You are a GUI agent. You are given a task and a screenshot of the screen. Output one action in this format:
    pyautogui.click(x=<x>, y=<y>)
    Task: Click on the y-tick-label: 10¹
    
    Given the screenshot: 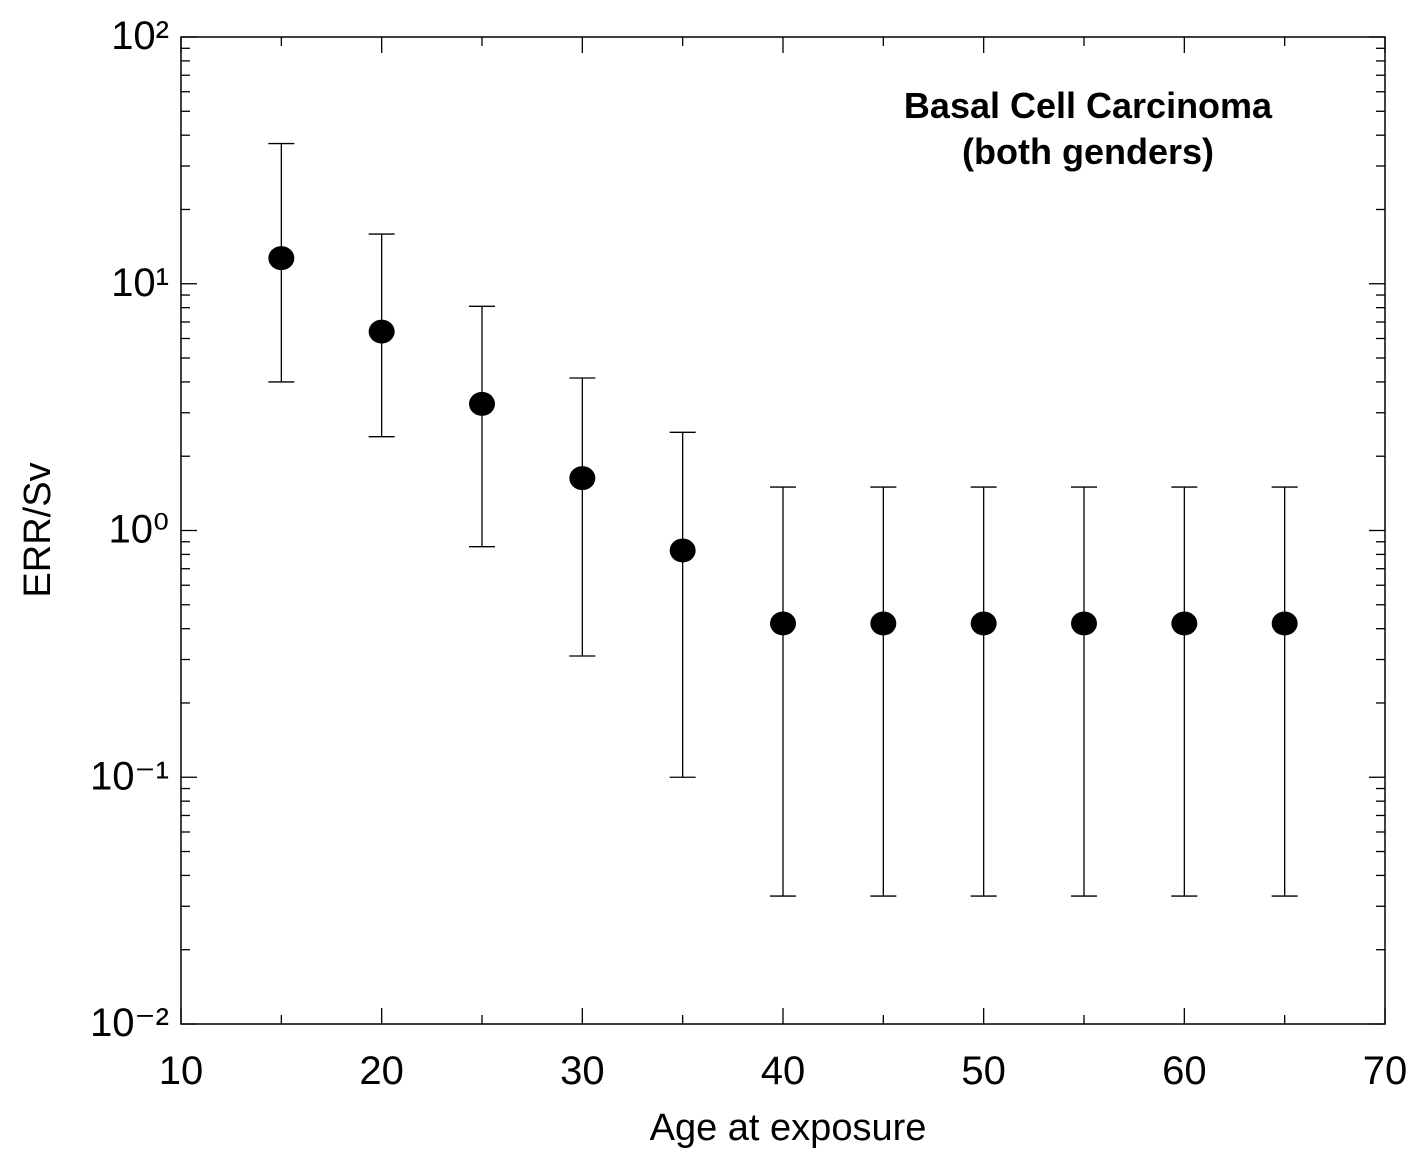 What is the action you would take?
    pyautogui.click(x=140, y=283)
    